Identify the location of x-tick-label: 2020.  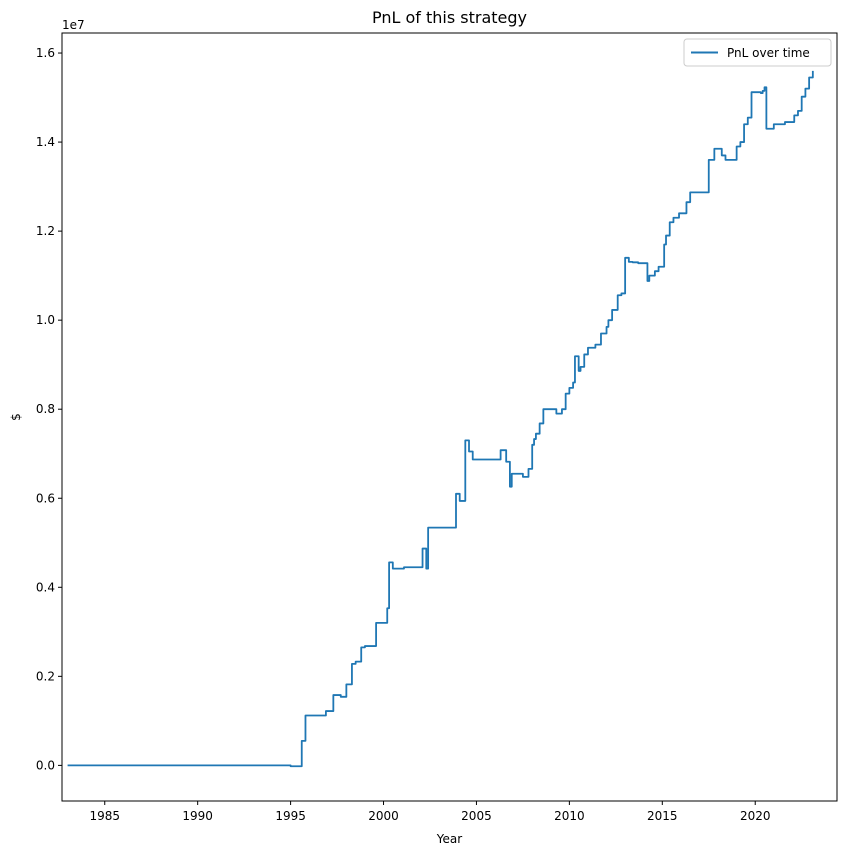
(755, 816).